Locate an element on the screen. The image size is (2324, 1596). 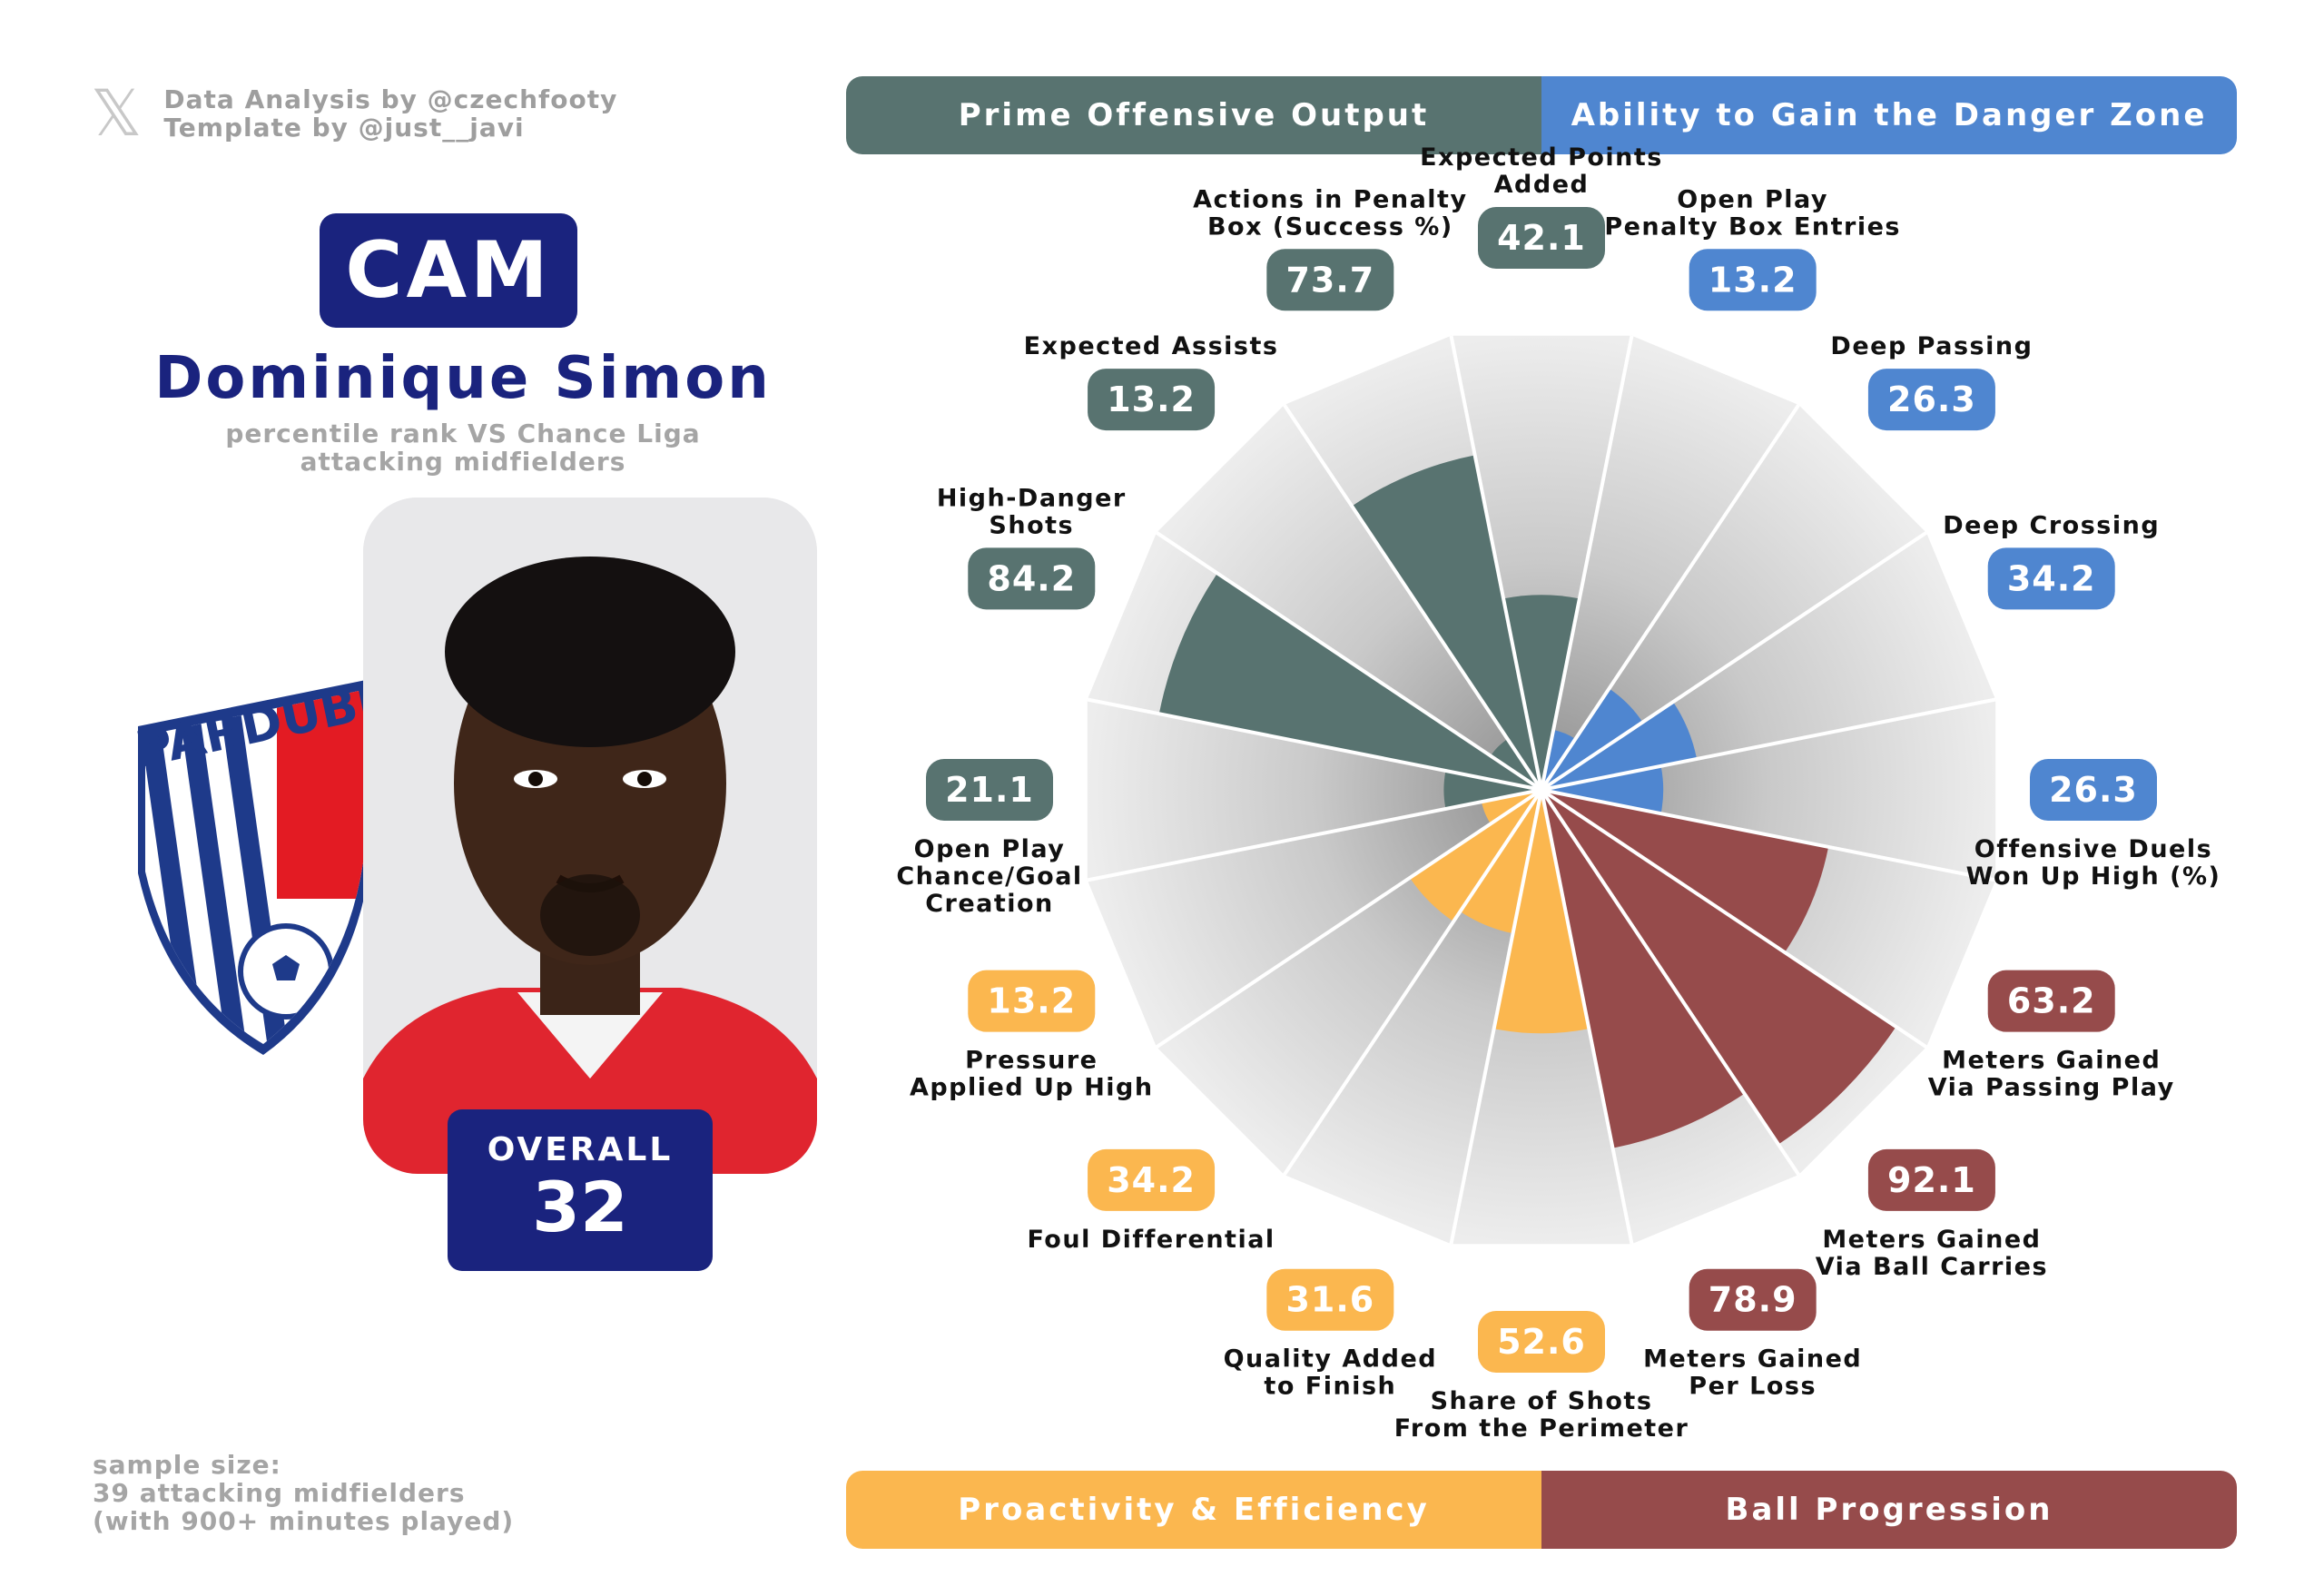
credit-analysis: Data Analysis by @czechfooty is located at coordinates (390, 99).